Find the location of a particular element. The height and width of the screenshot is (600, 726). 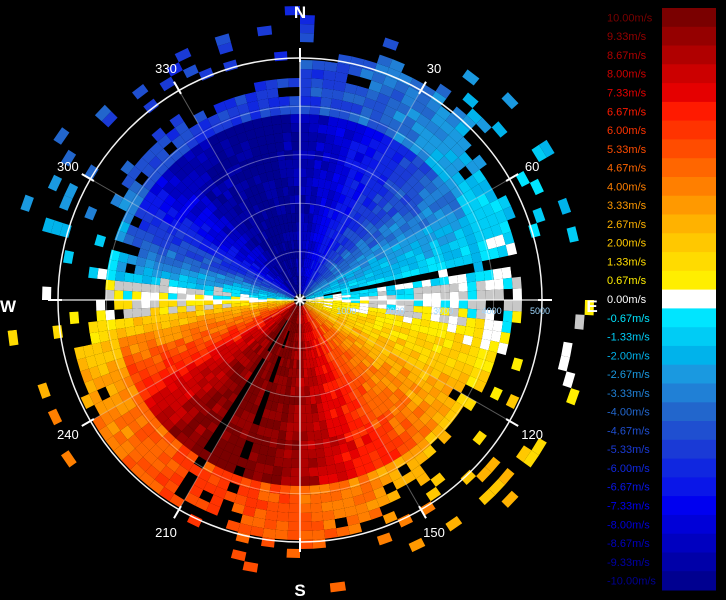

azimuth-label: 210 is located at coordinates (166, 532).